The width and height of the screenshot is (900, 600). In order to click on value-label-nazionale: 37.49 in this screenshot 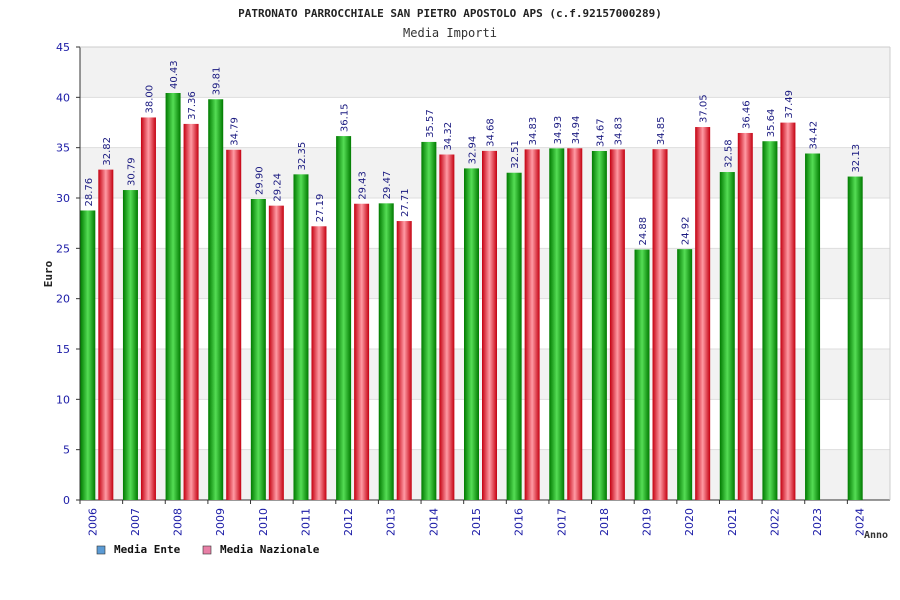, I will do `click(789, 104)`.